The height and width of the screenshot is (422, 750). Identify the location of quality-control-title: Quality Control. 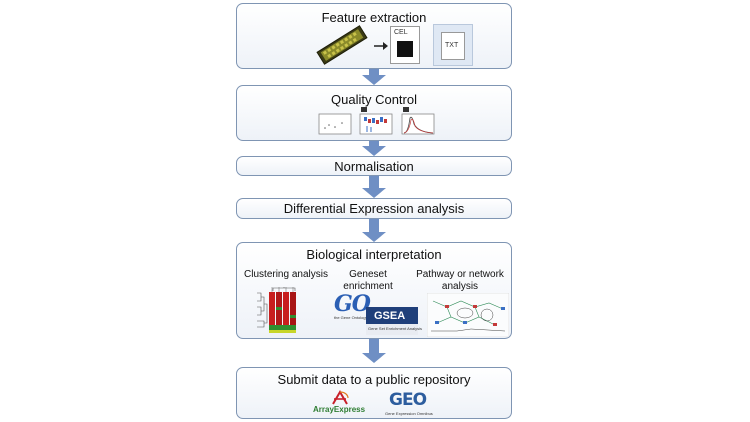
(374, 99).